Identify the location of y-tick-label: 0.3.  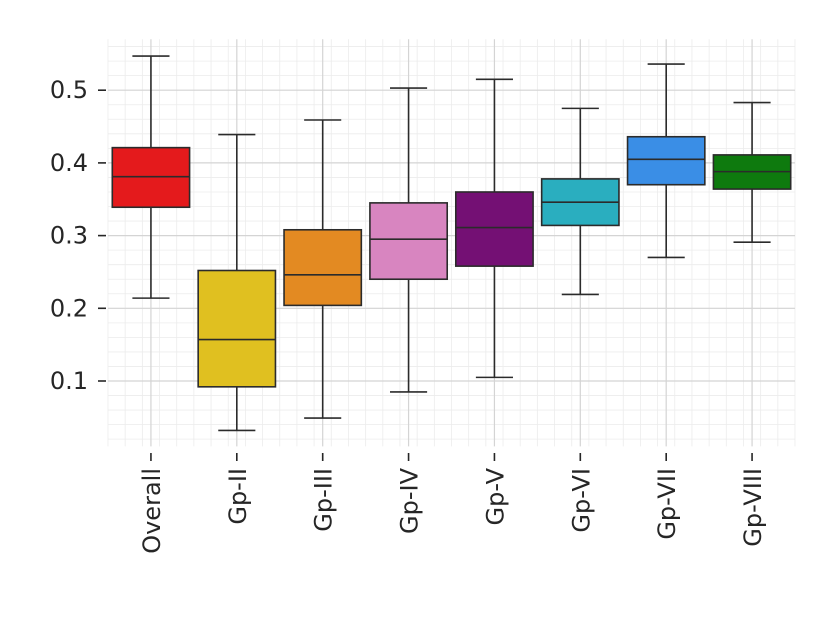
(69, 236).